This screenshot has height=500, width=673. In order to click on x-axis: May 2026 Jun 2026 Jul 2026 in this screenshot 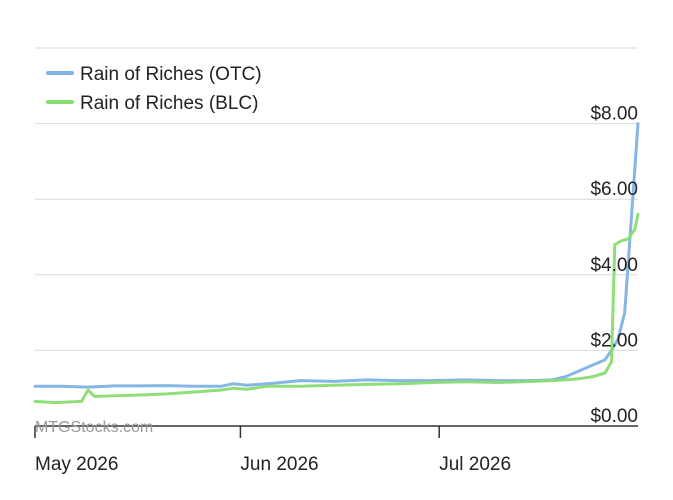, I will do `click(336, 450)`.